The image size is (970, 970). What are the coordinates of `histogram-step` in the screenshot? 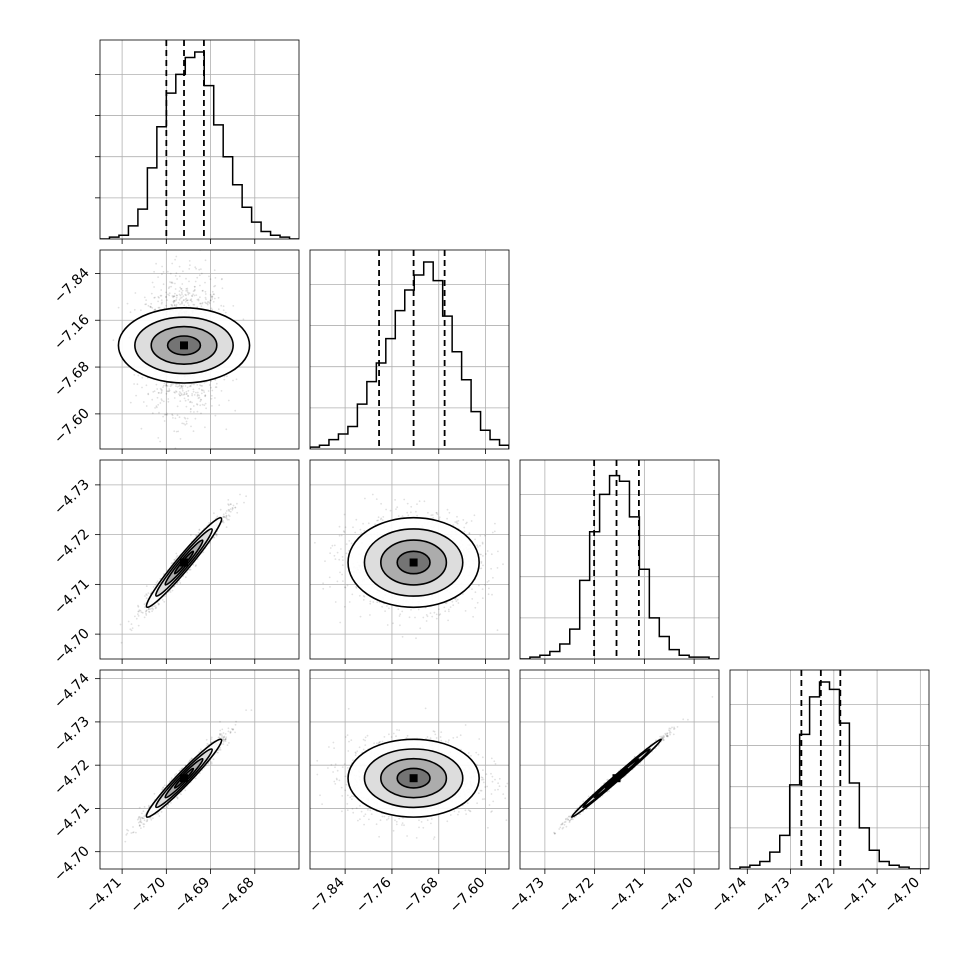 It's located at (409, 355).